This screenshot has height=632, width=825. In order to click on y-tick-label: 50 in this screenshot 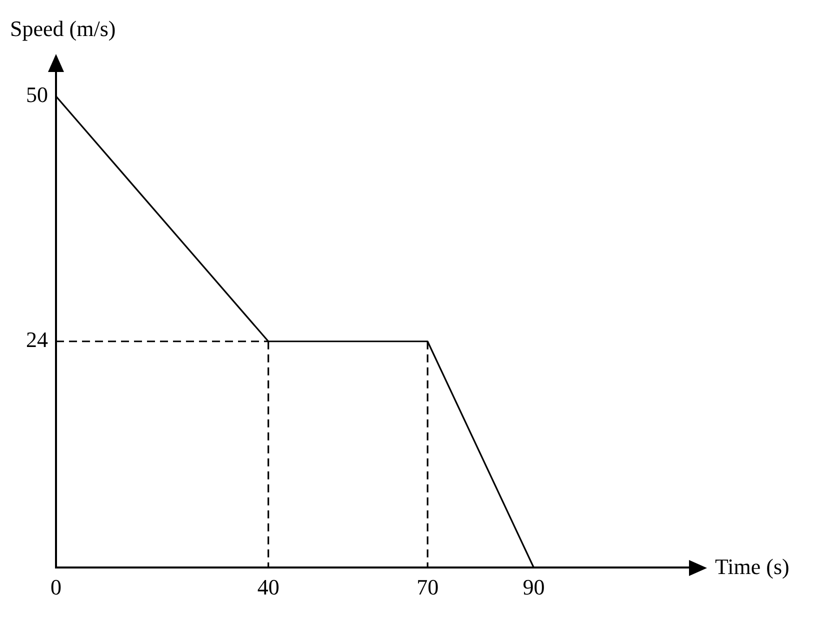, I will do `click(37, 95)`.